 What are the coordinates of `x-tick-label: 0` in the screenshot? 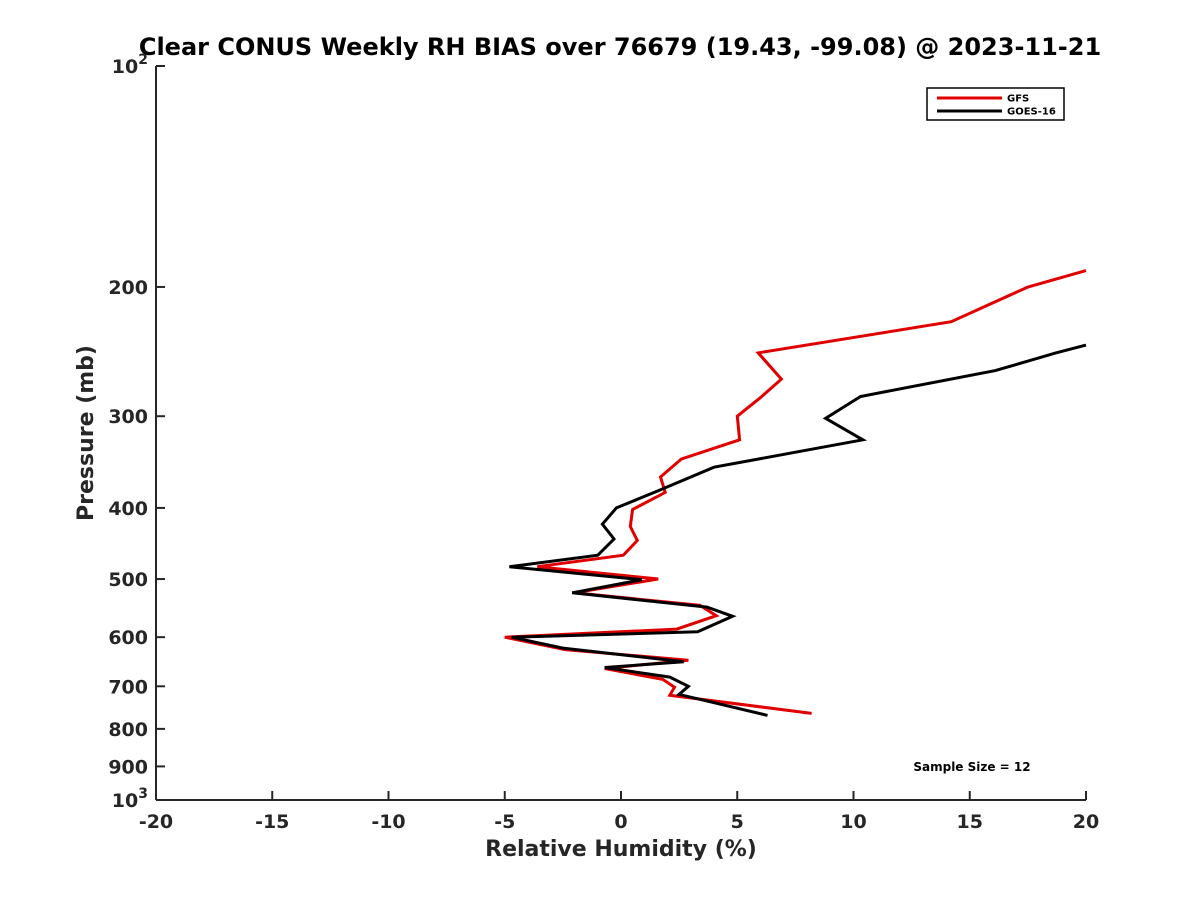 It's located at (620, 822).